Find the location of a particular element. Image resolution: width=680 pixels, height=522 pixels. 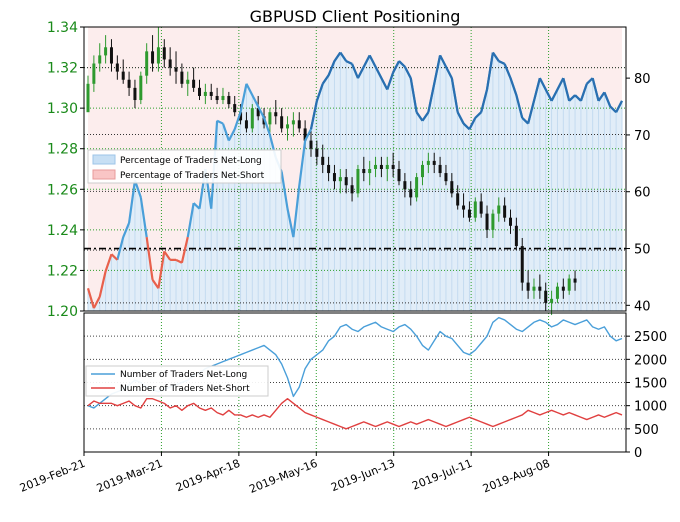

legend-top-frame is located at coordinates (184, 166).